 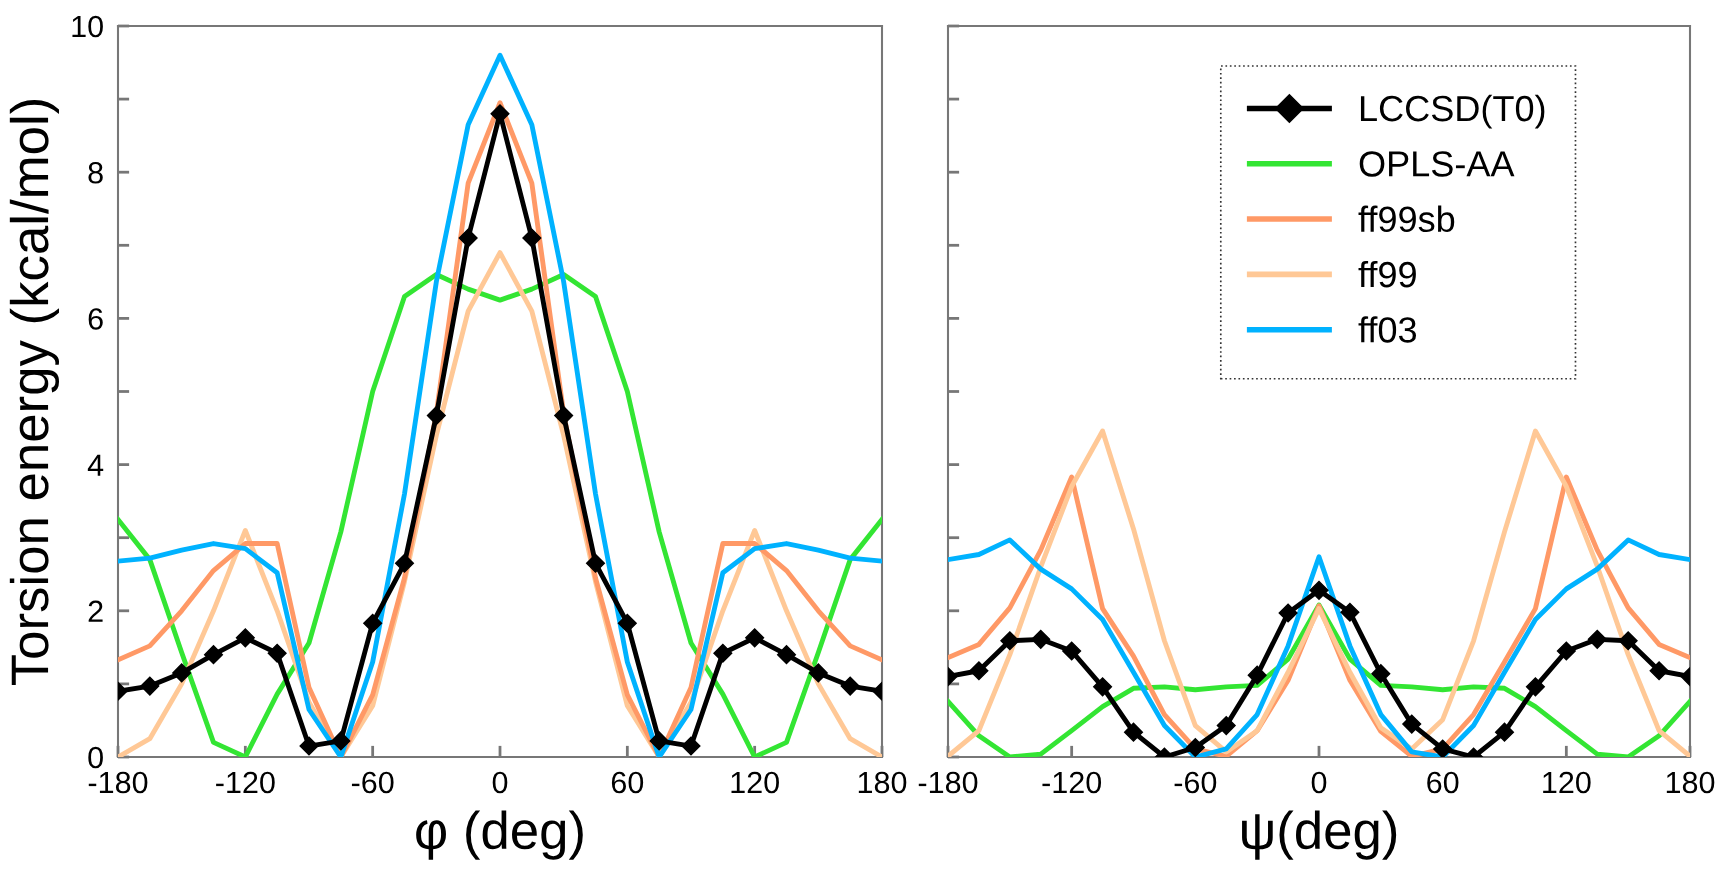 I want to click on y-tick-label: 10, so click(x=87, y=26).